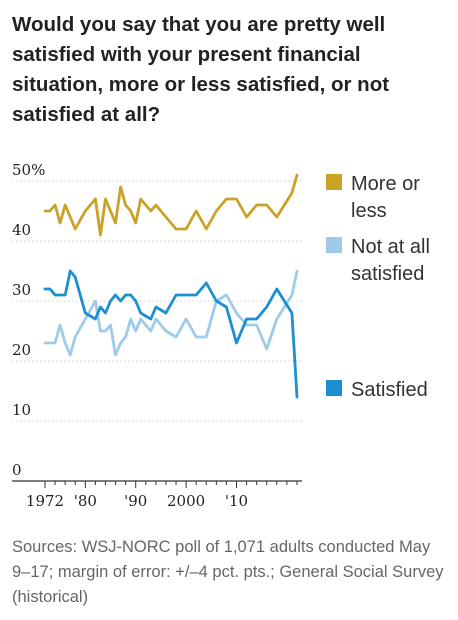 The height and width of the screenshot is (620, 458). Describe the element at coordinates (389, 390) in the screenshot. I see `legend-label-satisfied: Satisfied` at that location.